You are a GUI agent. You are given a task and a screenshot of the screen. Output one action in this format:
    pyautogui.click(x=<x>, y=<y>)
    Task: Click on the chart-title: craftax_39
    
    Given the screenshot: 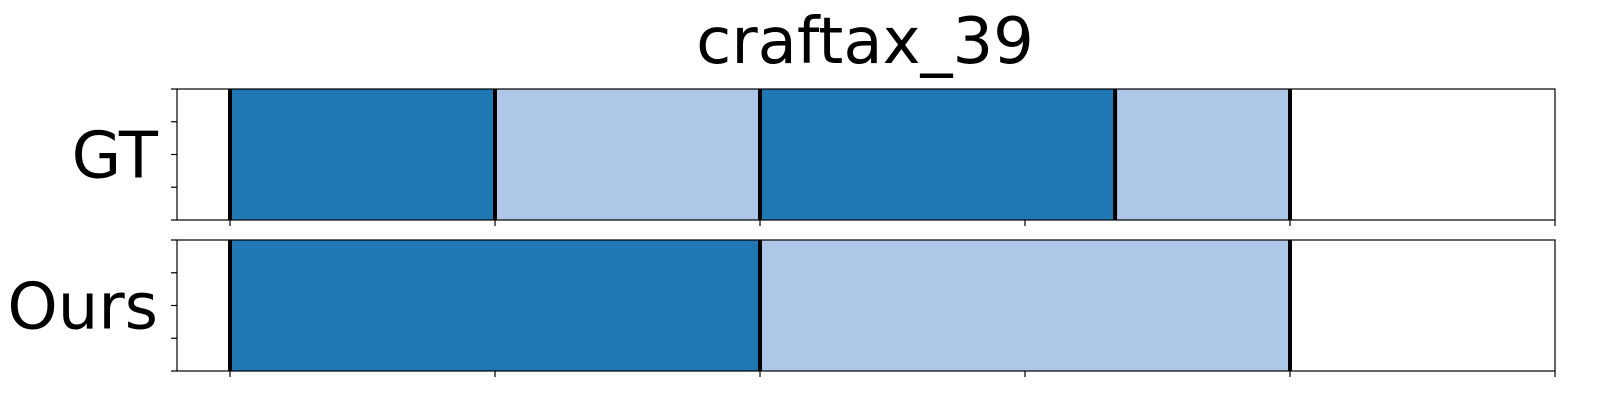 What is the action you would take?
    pyautogui.click(x=865, y=42)
    